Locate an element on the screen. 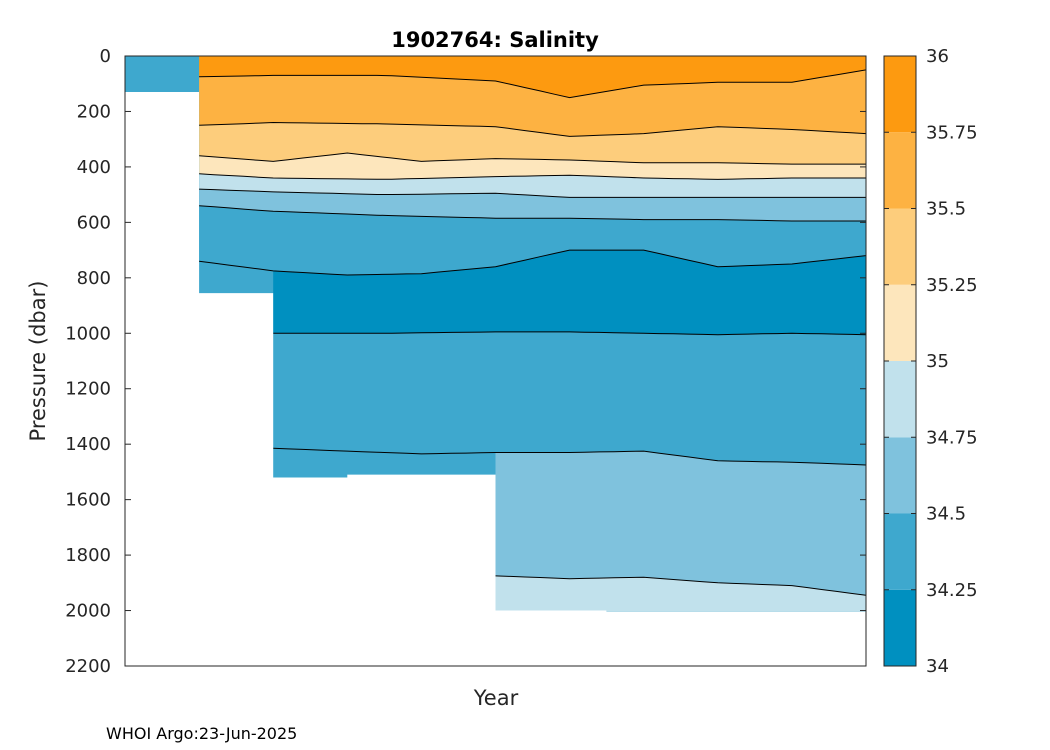 This screenshot has width=1050, height=750. x-axis-label: Year is located at coordinates (496, 698).